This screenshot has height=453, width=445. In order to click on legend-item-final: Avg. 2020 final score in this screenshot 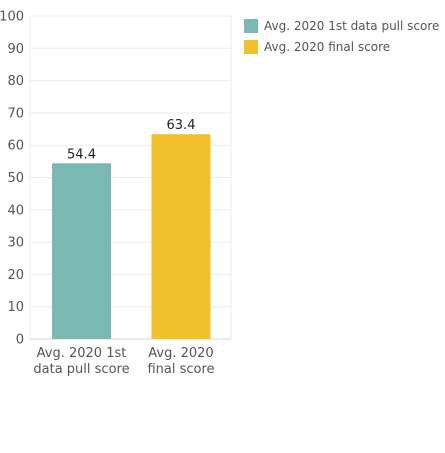, I will do `click(341, 47)`.